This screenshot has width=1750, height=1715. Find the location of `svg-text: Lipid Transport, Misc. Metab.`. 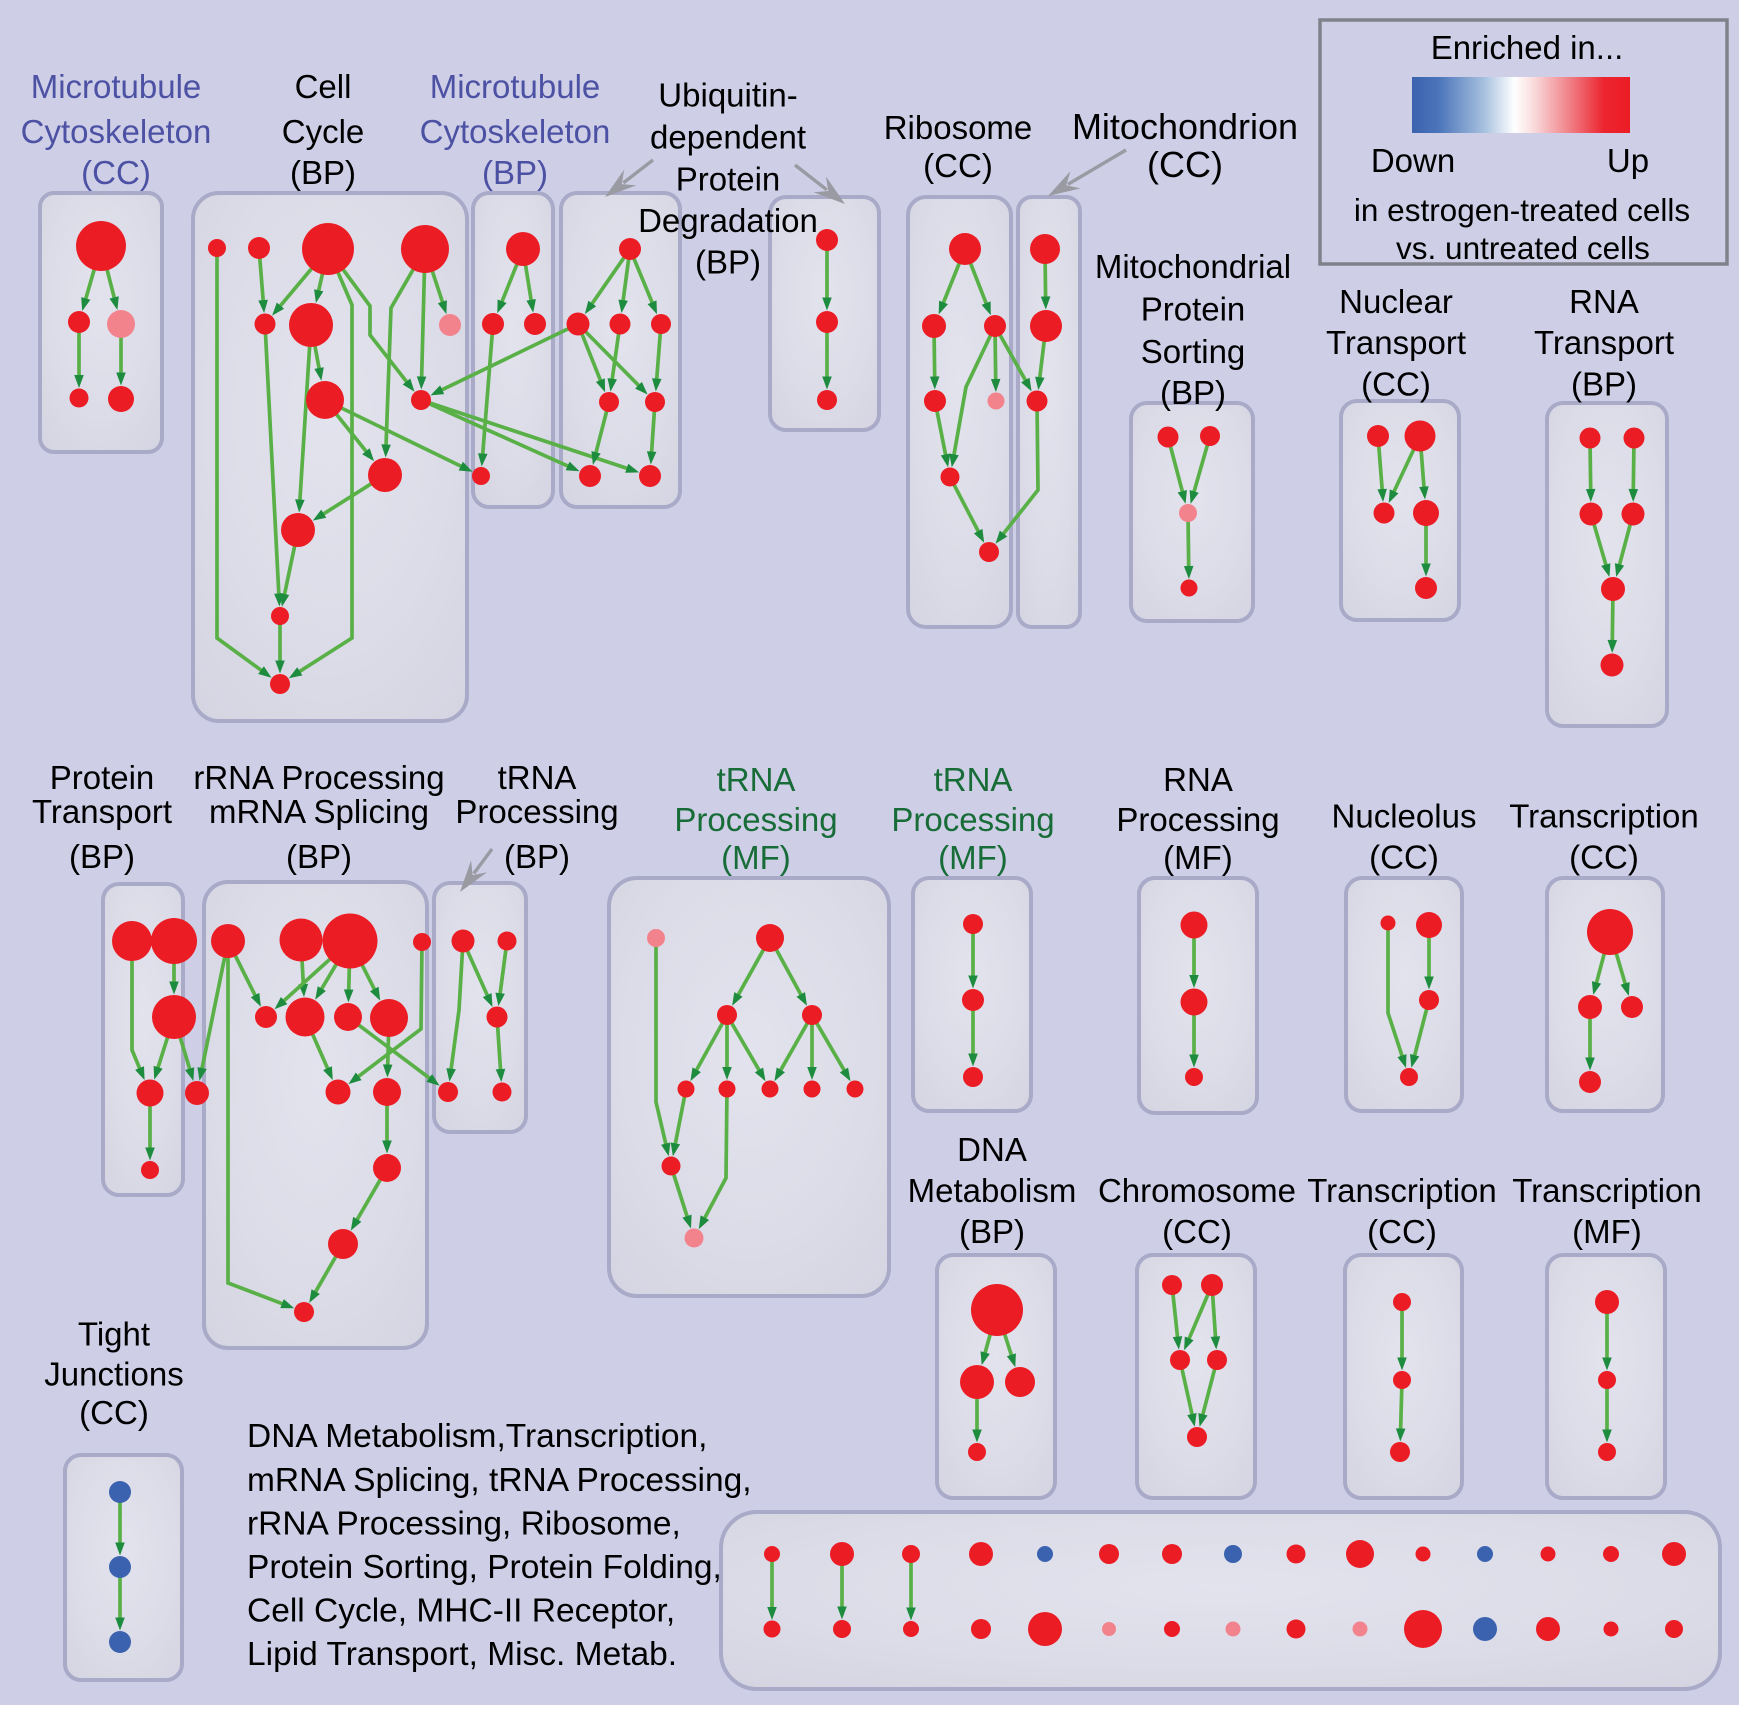

svg-text: Lipid Transport, Misc. Metab. is located at coordinates (462, 1654).